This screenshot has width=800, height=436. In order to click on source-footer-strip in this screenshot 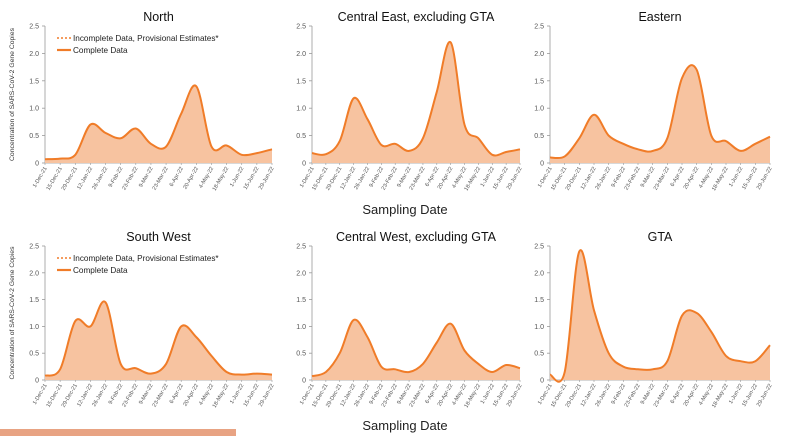, I will do `click(118, 432)`.